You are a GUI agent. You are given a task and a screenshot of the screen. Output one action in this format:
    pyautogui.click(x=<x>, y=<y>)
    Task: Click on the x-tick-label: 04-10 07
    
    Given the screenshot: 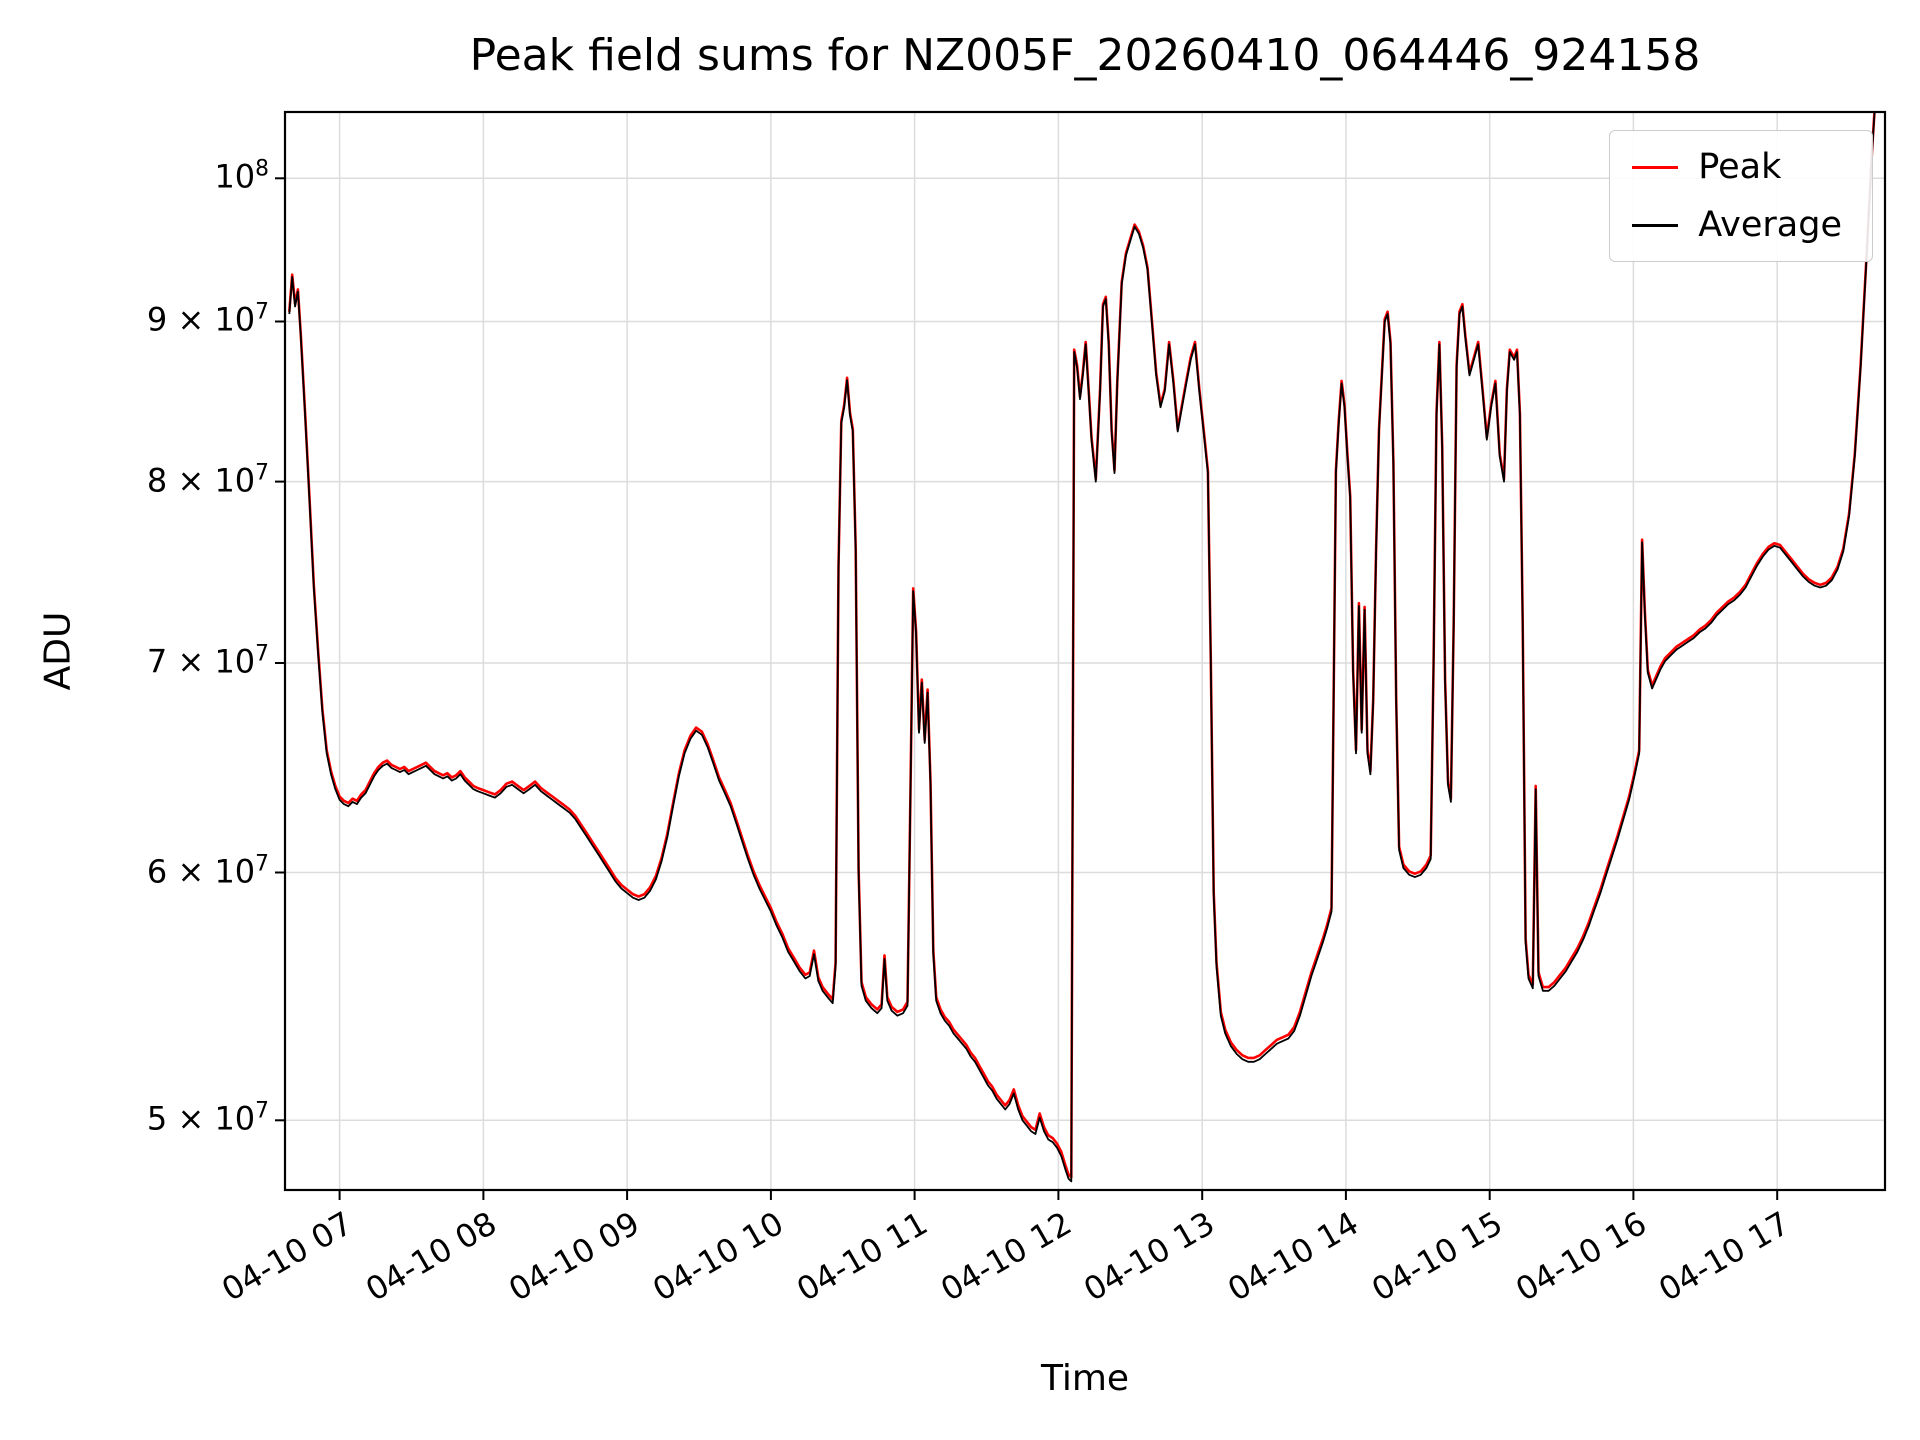 What is the action you would take?
    pyautogui.click(x=287, y=1256)
    